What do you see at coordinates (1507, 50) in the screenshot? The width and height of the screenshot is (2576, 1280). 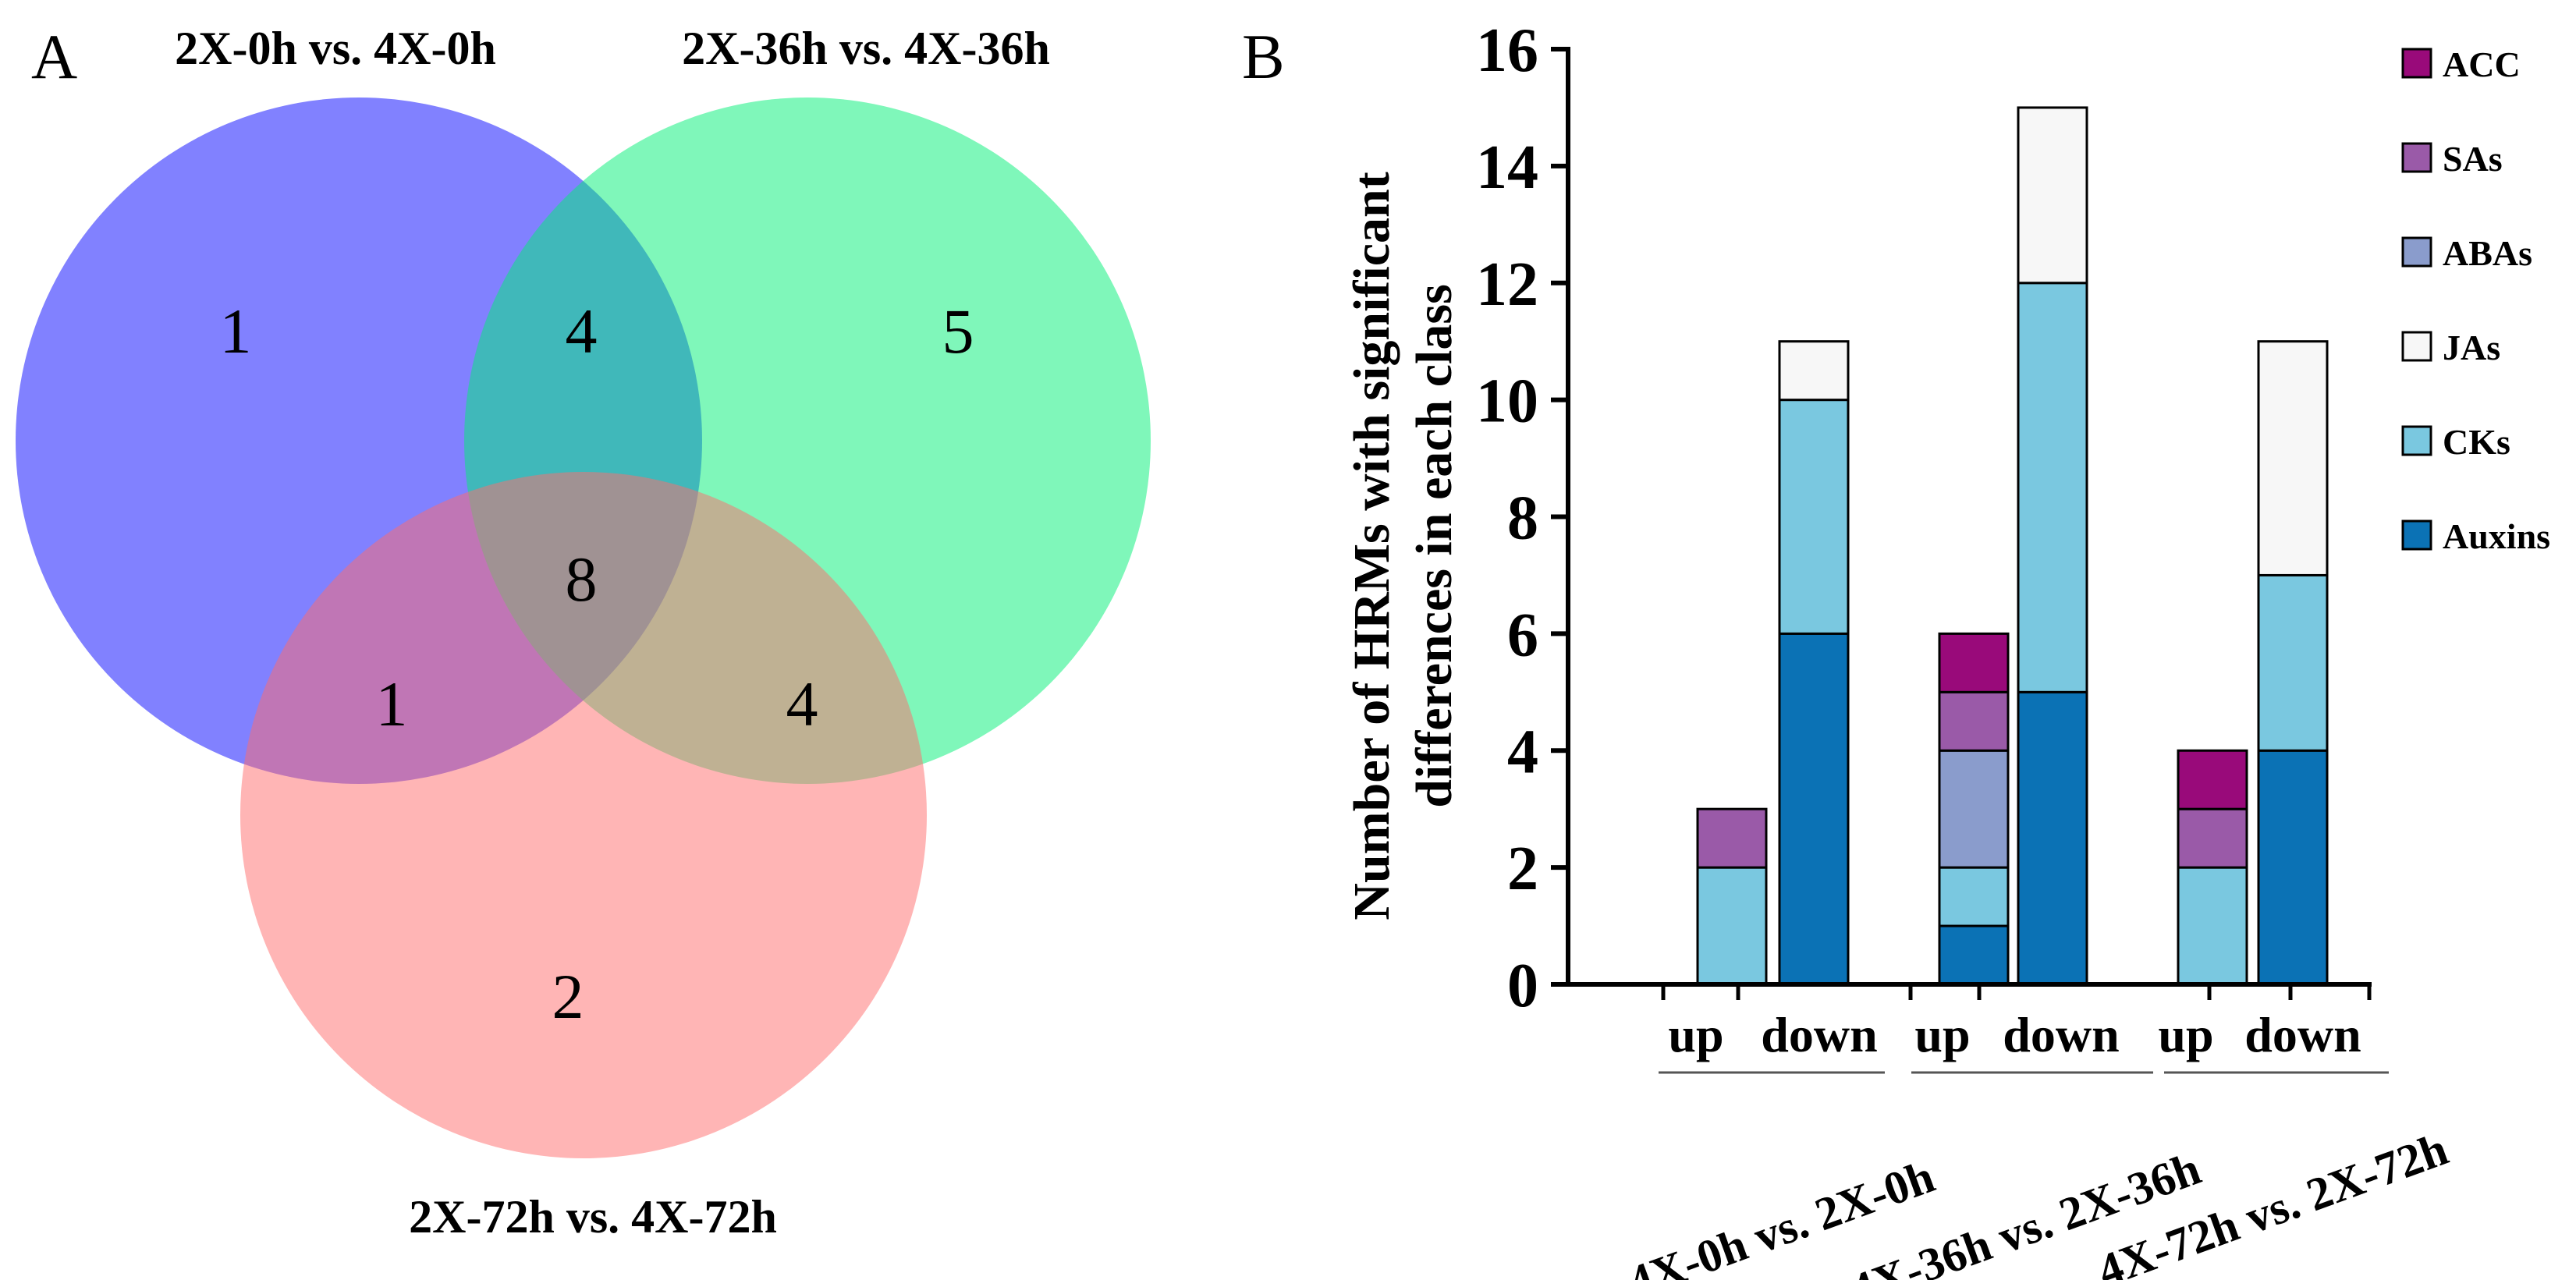 I see `y-tick-label: 16` at bounding box center [1507, 50].